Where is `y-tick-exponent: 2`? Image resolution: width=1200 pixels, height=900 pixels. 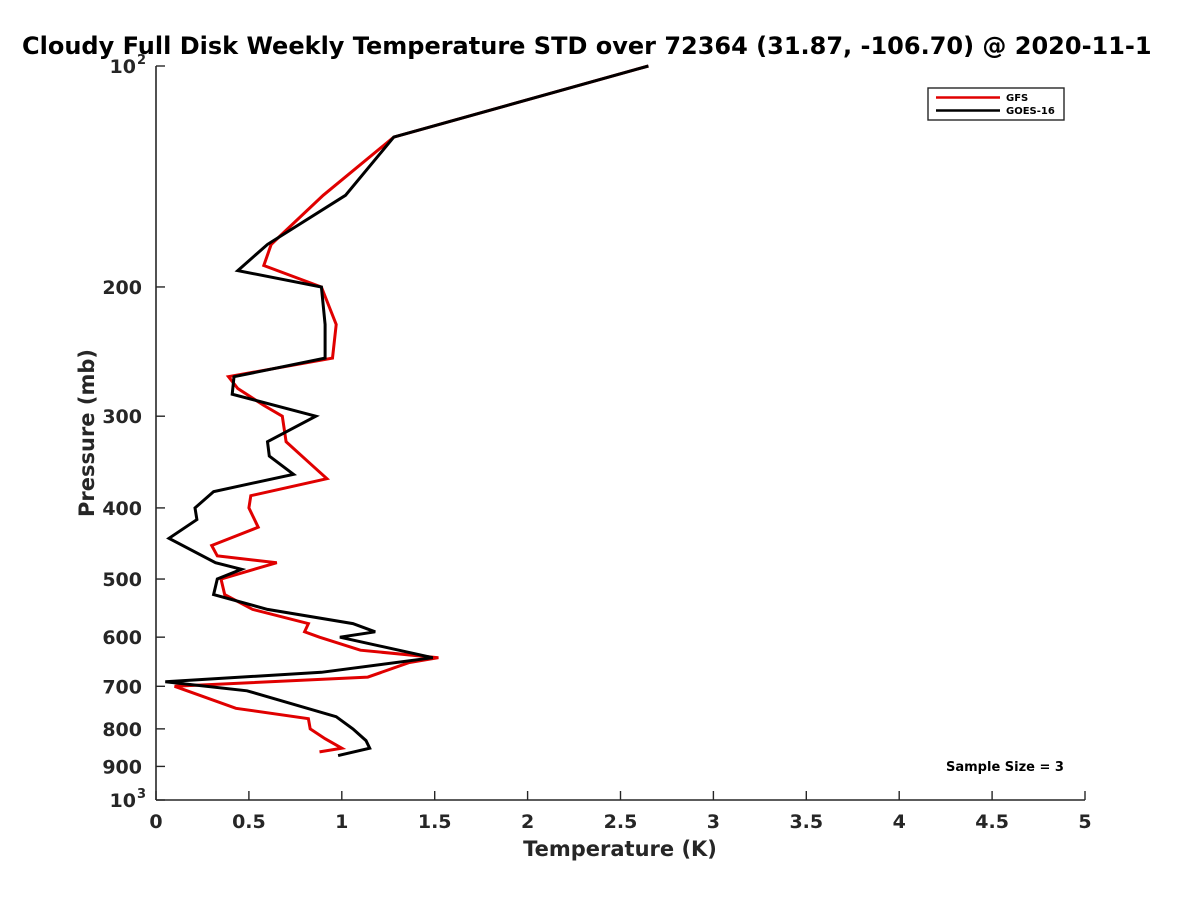 y-tick-exponent: 2 is located at coordinates (141, 60).